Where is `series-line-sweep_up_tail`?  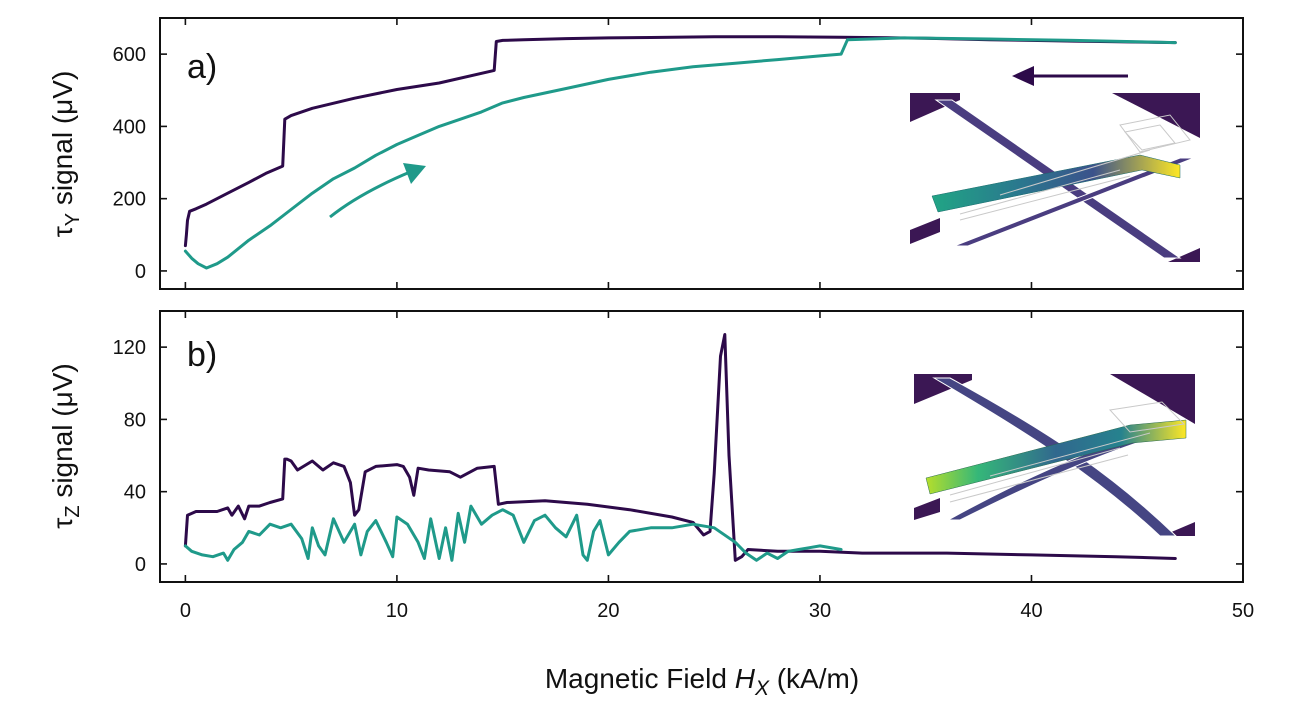
series-line-sweep_up_tail is located at coordinates (1011, 40).